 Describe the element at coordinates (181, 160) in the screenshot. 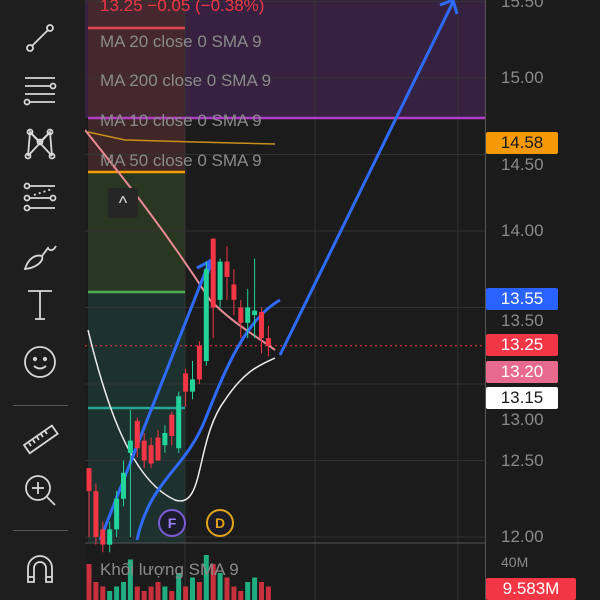

I see `indicator-ma50: MA 50 close 0 SMA 9` at that location.